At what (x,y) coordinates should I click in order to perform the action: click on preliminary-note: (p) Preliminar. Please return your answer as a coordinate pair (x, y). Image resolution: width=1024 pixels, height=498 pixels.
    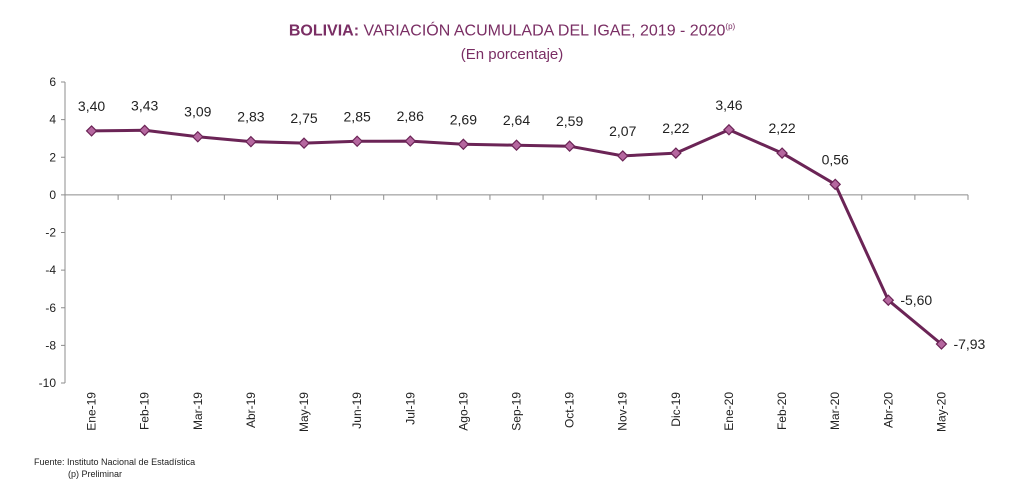
    Looking at the image, I should click on (95, 474).